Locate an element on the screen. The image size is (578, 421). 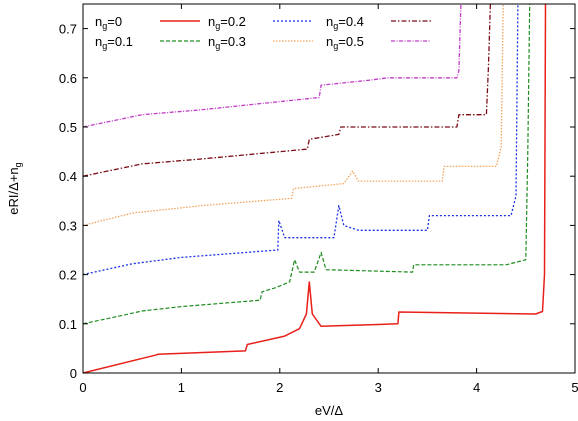
x-tick-label: 4 is located at coordinates (476, 387).